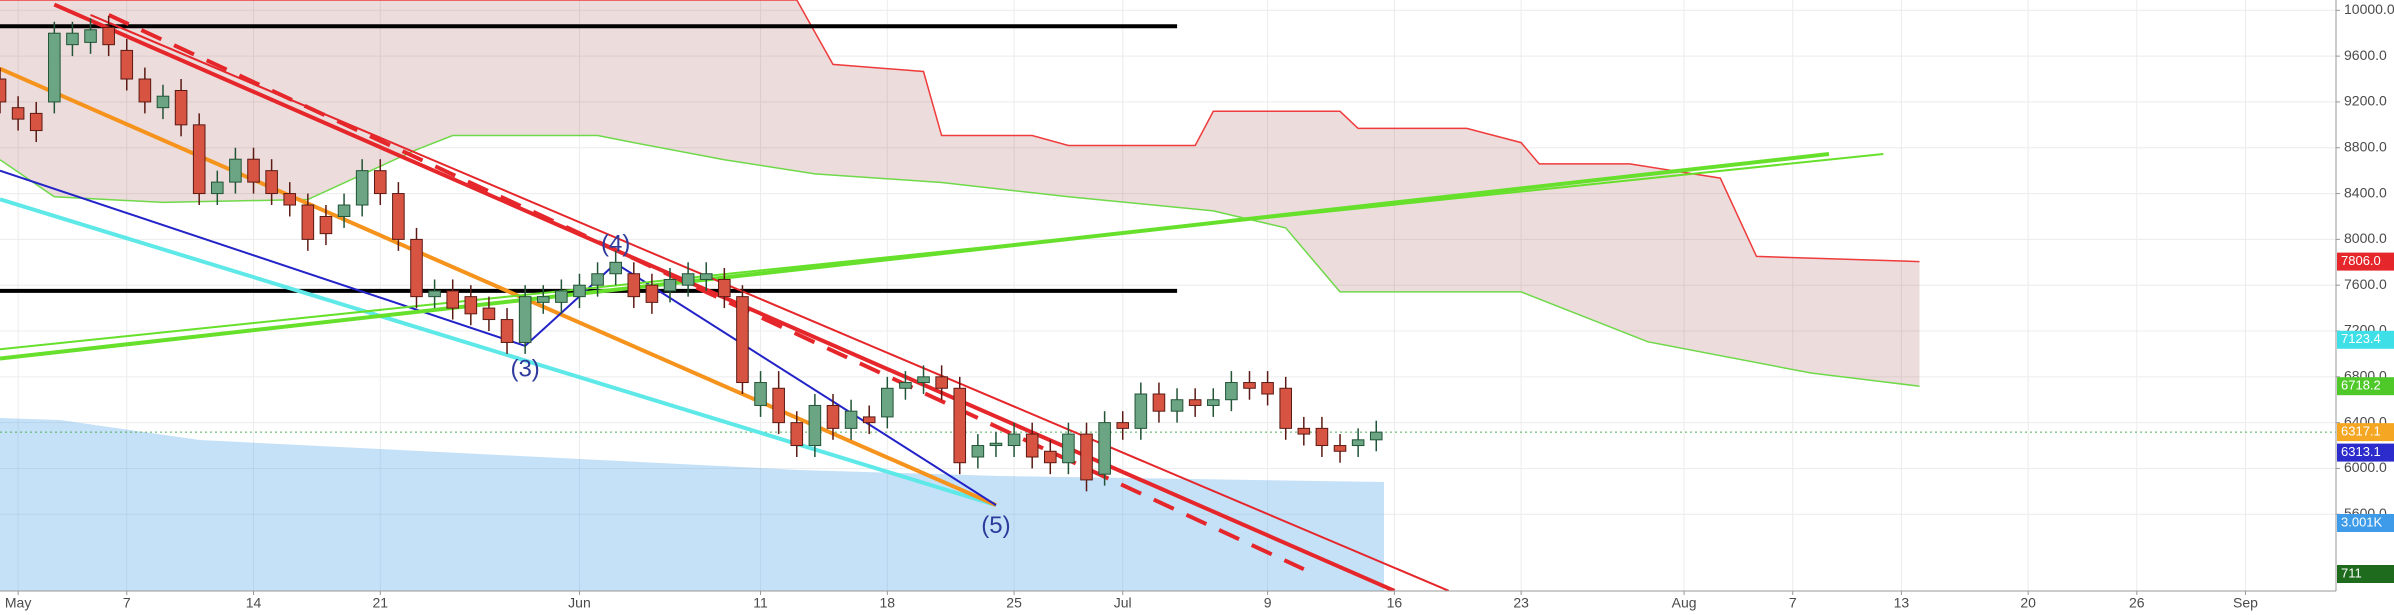  Describe the element at coordinates (1168, 603) in the screenshot. I see `time-axis` at that location.